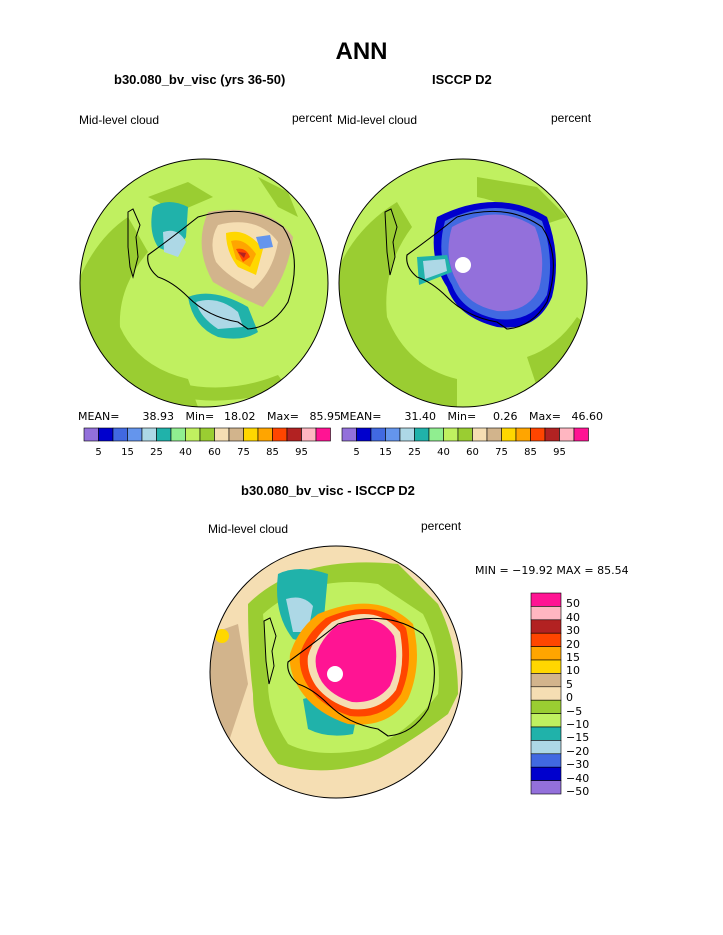 The width and height of the screenshot is (723, 935). What do you see at coordinates (200, 79) in the screenshot?
I see `model-panel-title: b30.080_bv_visc (yrs 36-50)` at bounding box center [200, 79].